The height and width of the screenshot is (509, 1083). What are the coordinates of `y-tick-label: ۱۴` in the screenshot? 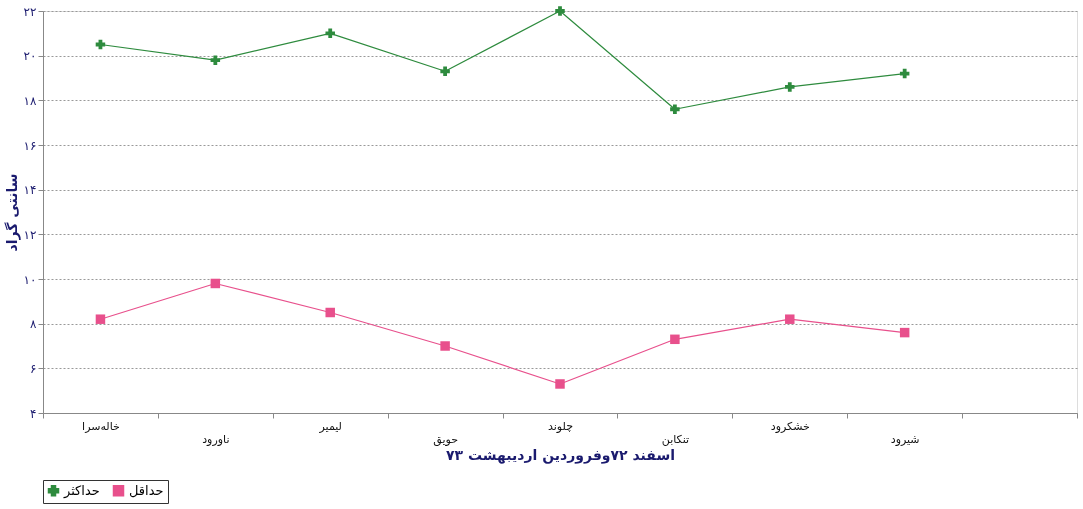 It's located at (30, 190).